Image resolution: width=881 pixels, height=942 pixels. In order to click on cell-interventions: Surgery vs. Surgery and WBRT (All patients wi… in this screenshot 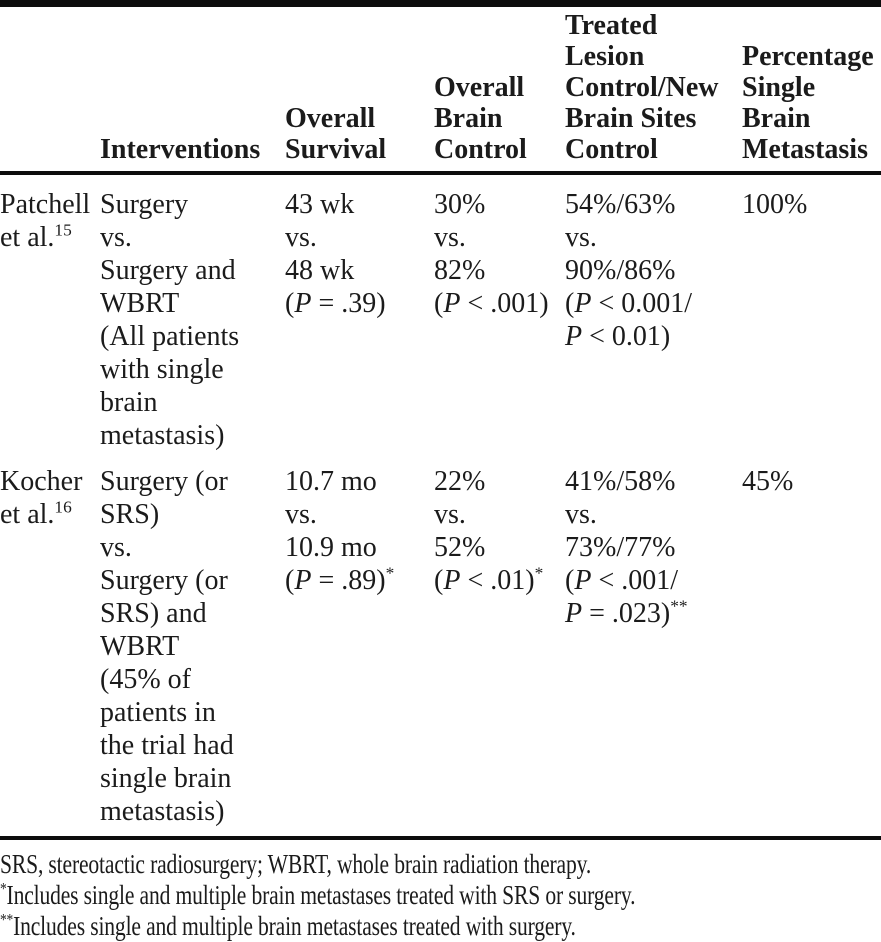, I will do `click(192, 312)`.